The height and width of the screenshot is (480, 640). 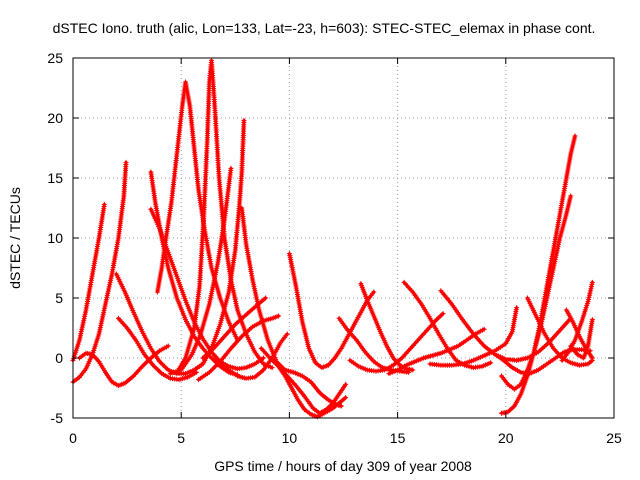 What do you see at coordinates (614, 438) in the screenshot?
I see `x-tick-label: 25` at bounding box center [614, 438].